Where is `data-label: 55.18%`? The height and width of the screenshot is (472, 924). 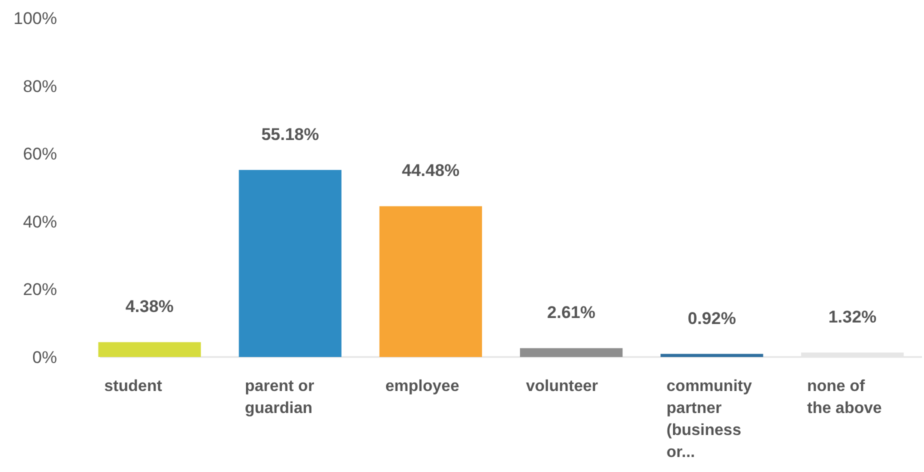 data-label: 55.18% is located at coordinates (290, 134).